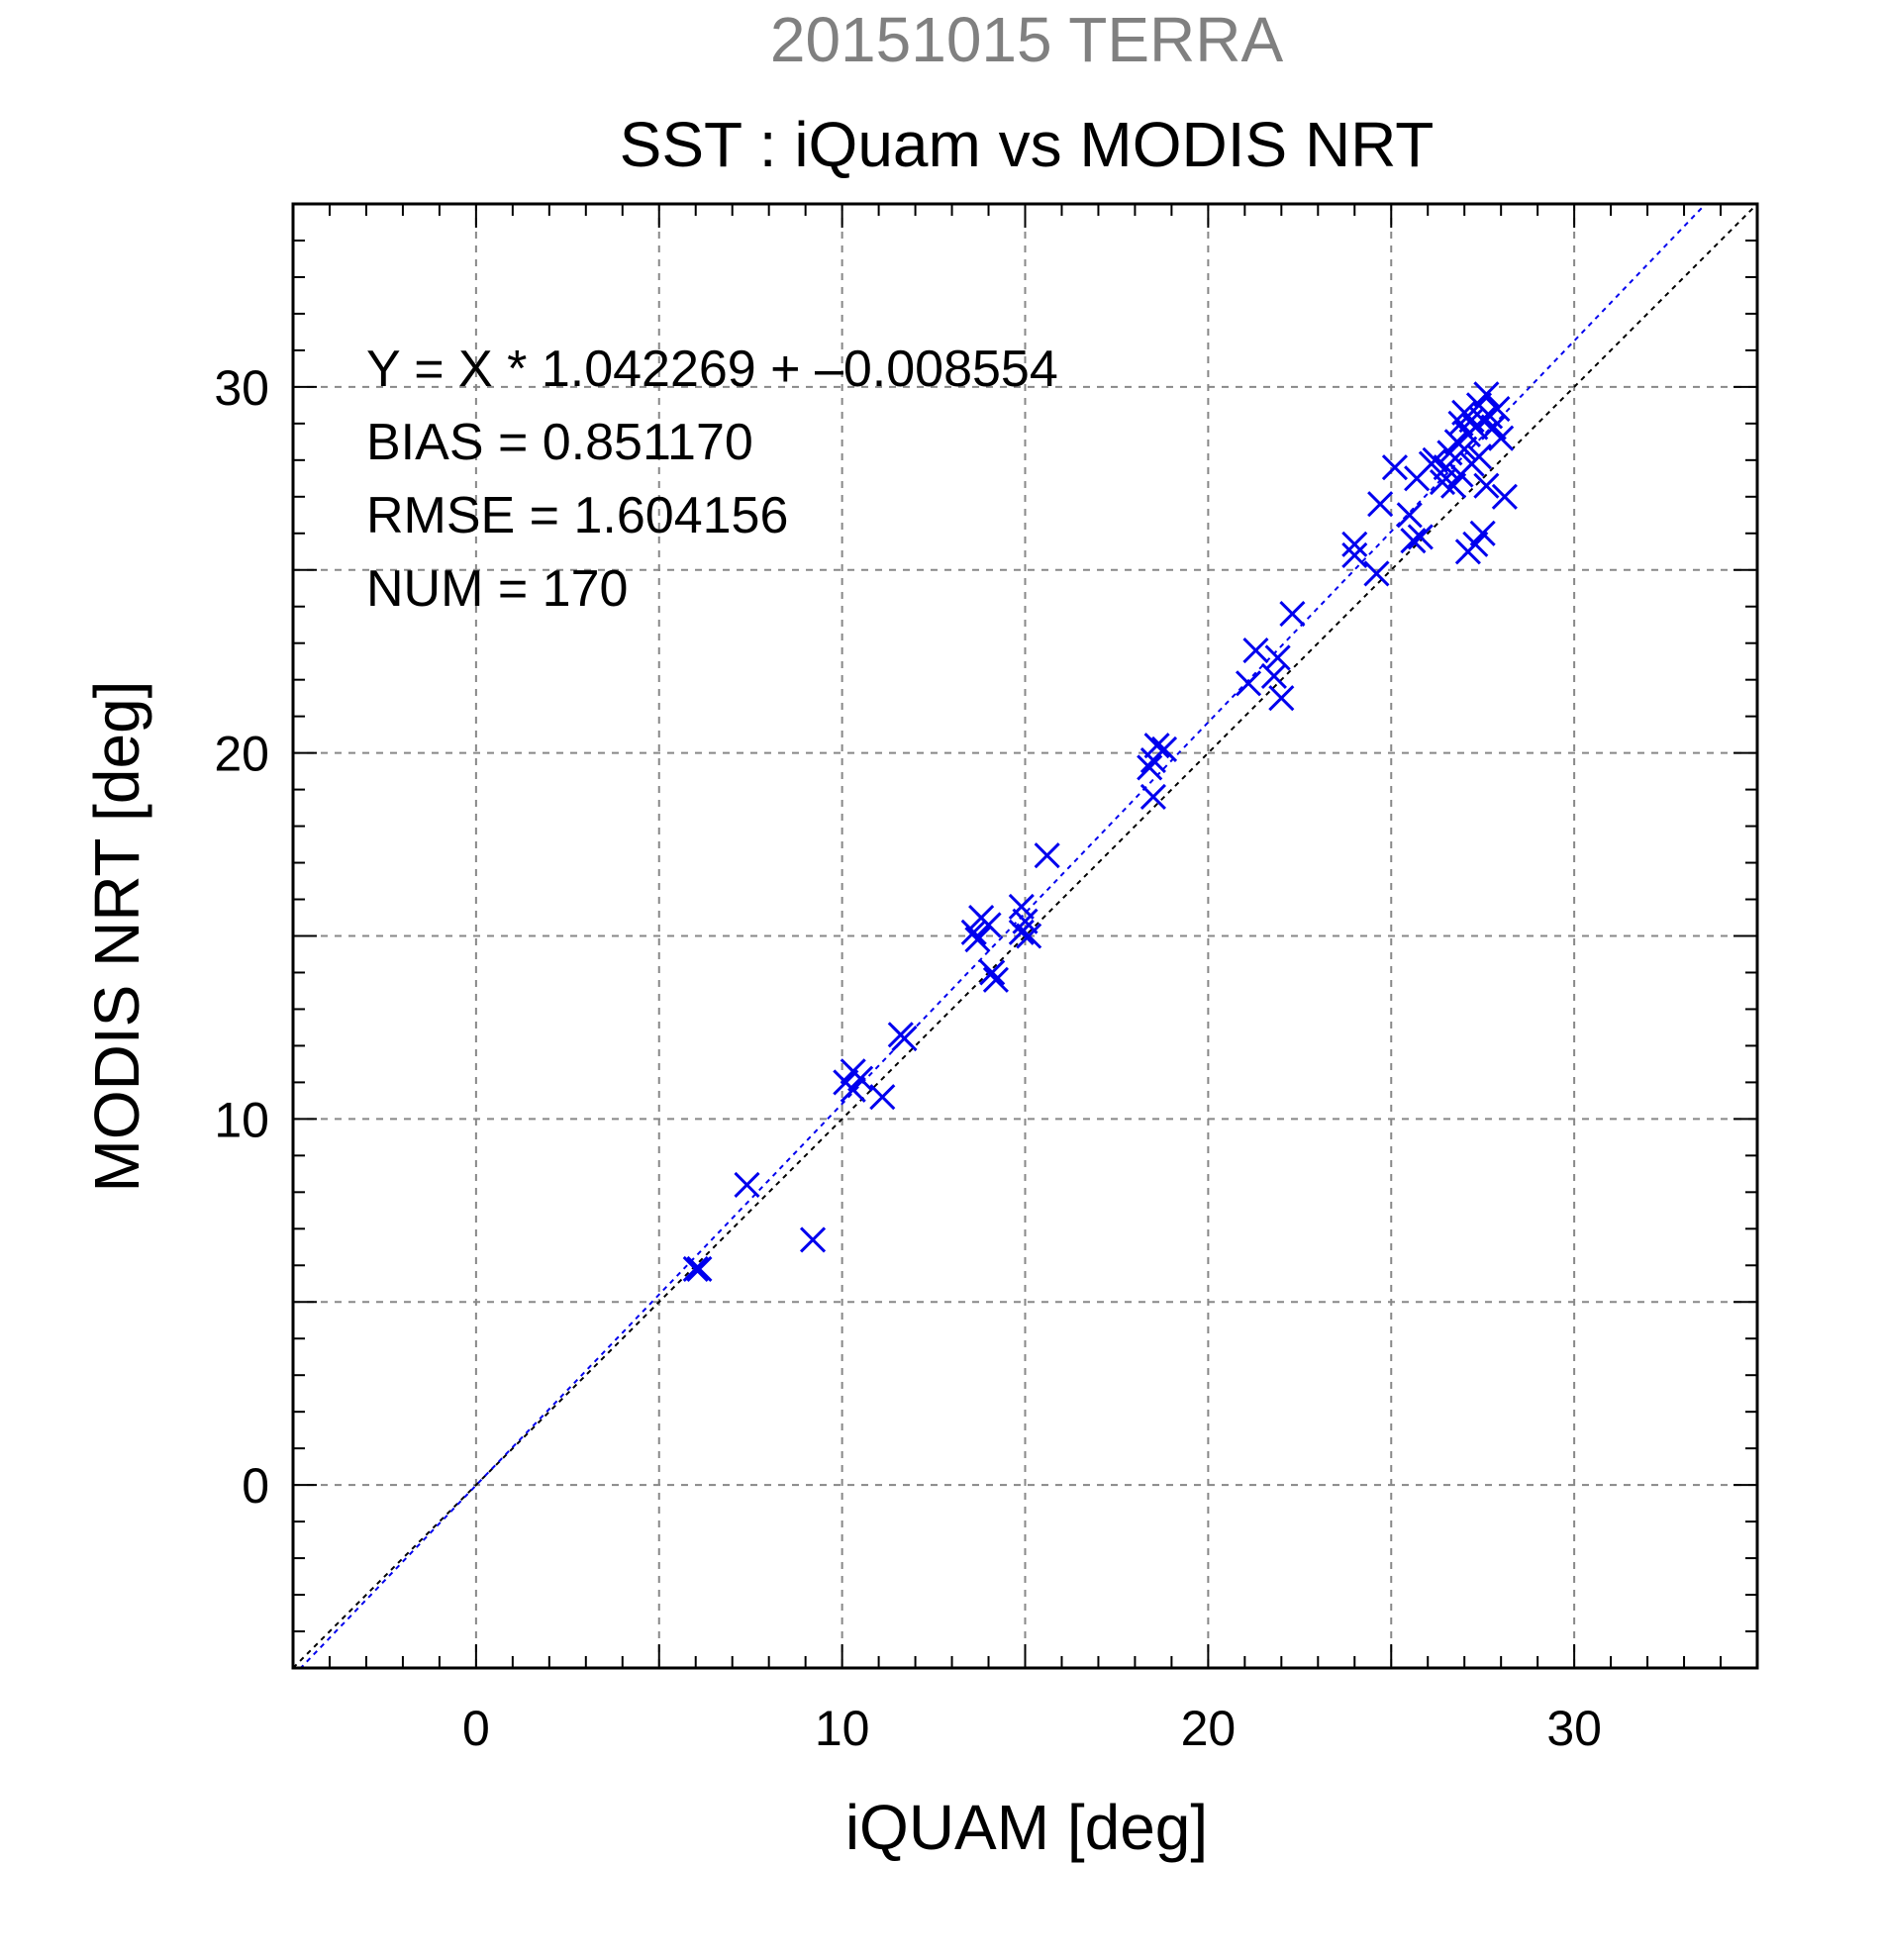  I want to click on x-tick-label: 0, so click(476, 1728).